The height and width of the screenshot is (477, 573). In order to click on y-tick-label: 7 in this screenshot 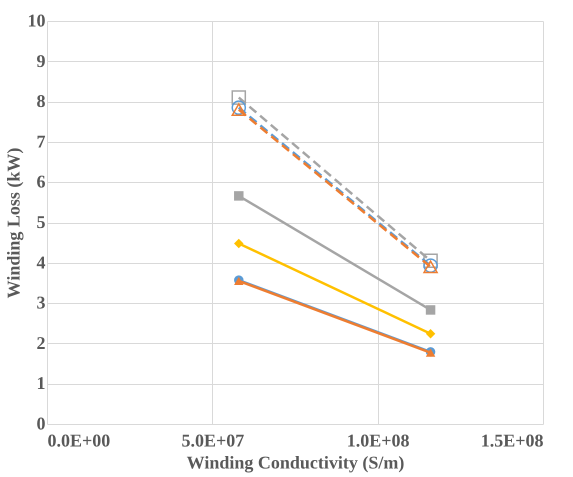, I will do `click(41, 141)`.